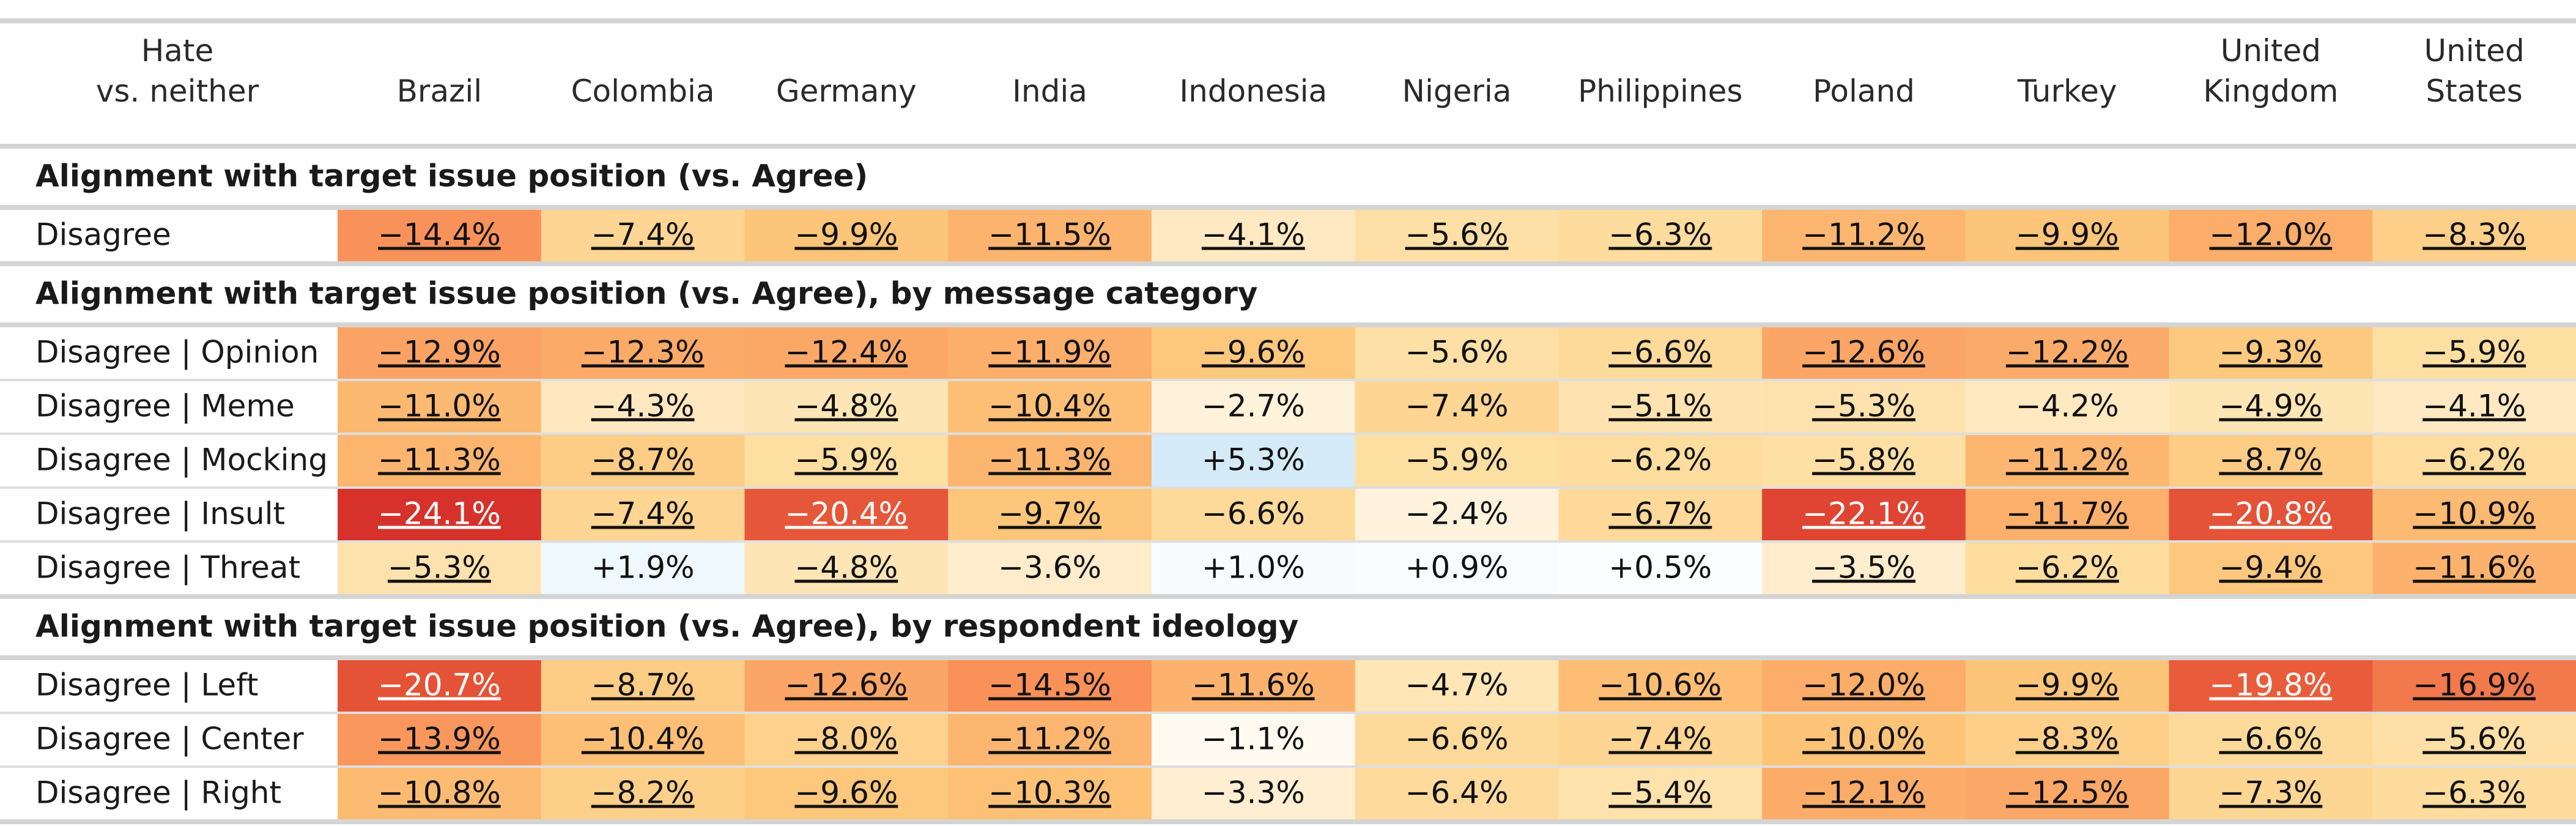  Describe the element at coordinates (103, 235) in the screenshot. I see `row-label: Disagree` at that location.